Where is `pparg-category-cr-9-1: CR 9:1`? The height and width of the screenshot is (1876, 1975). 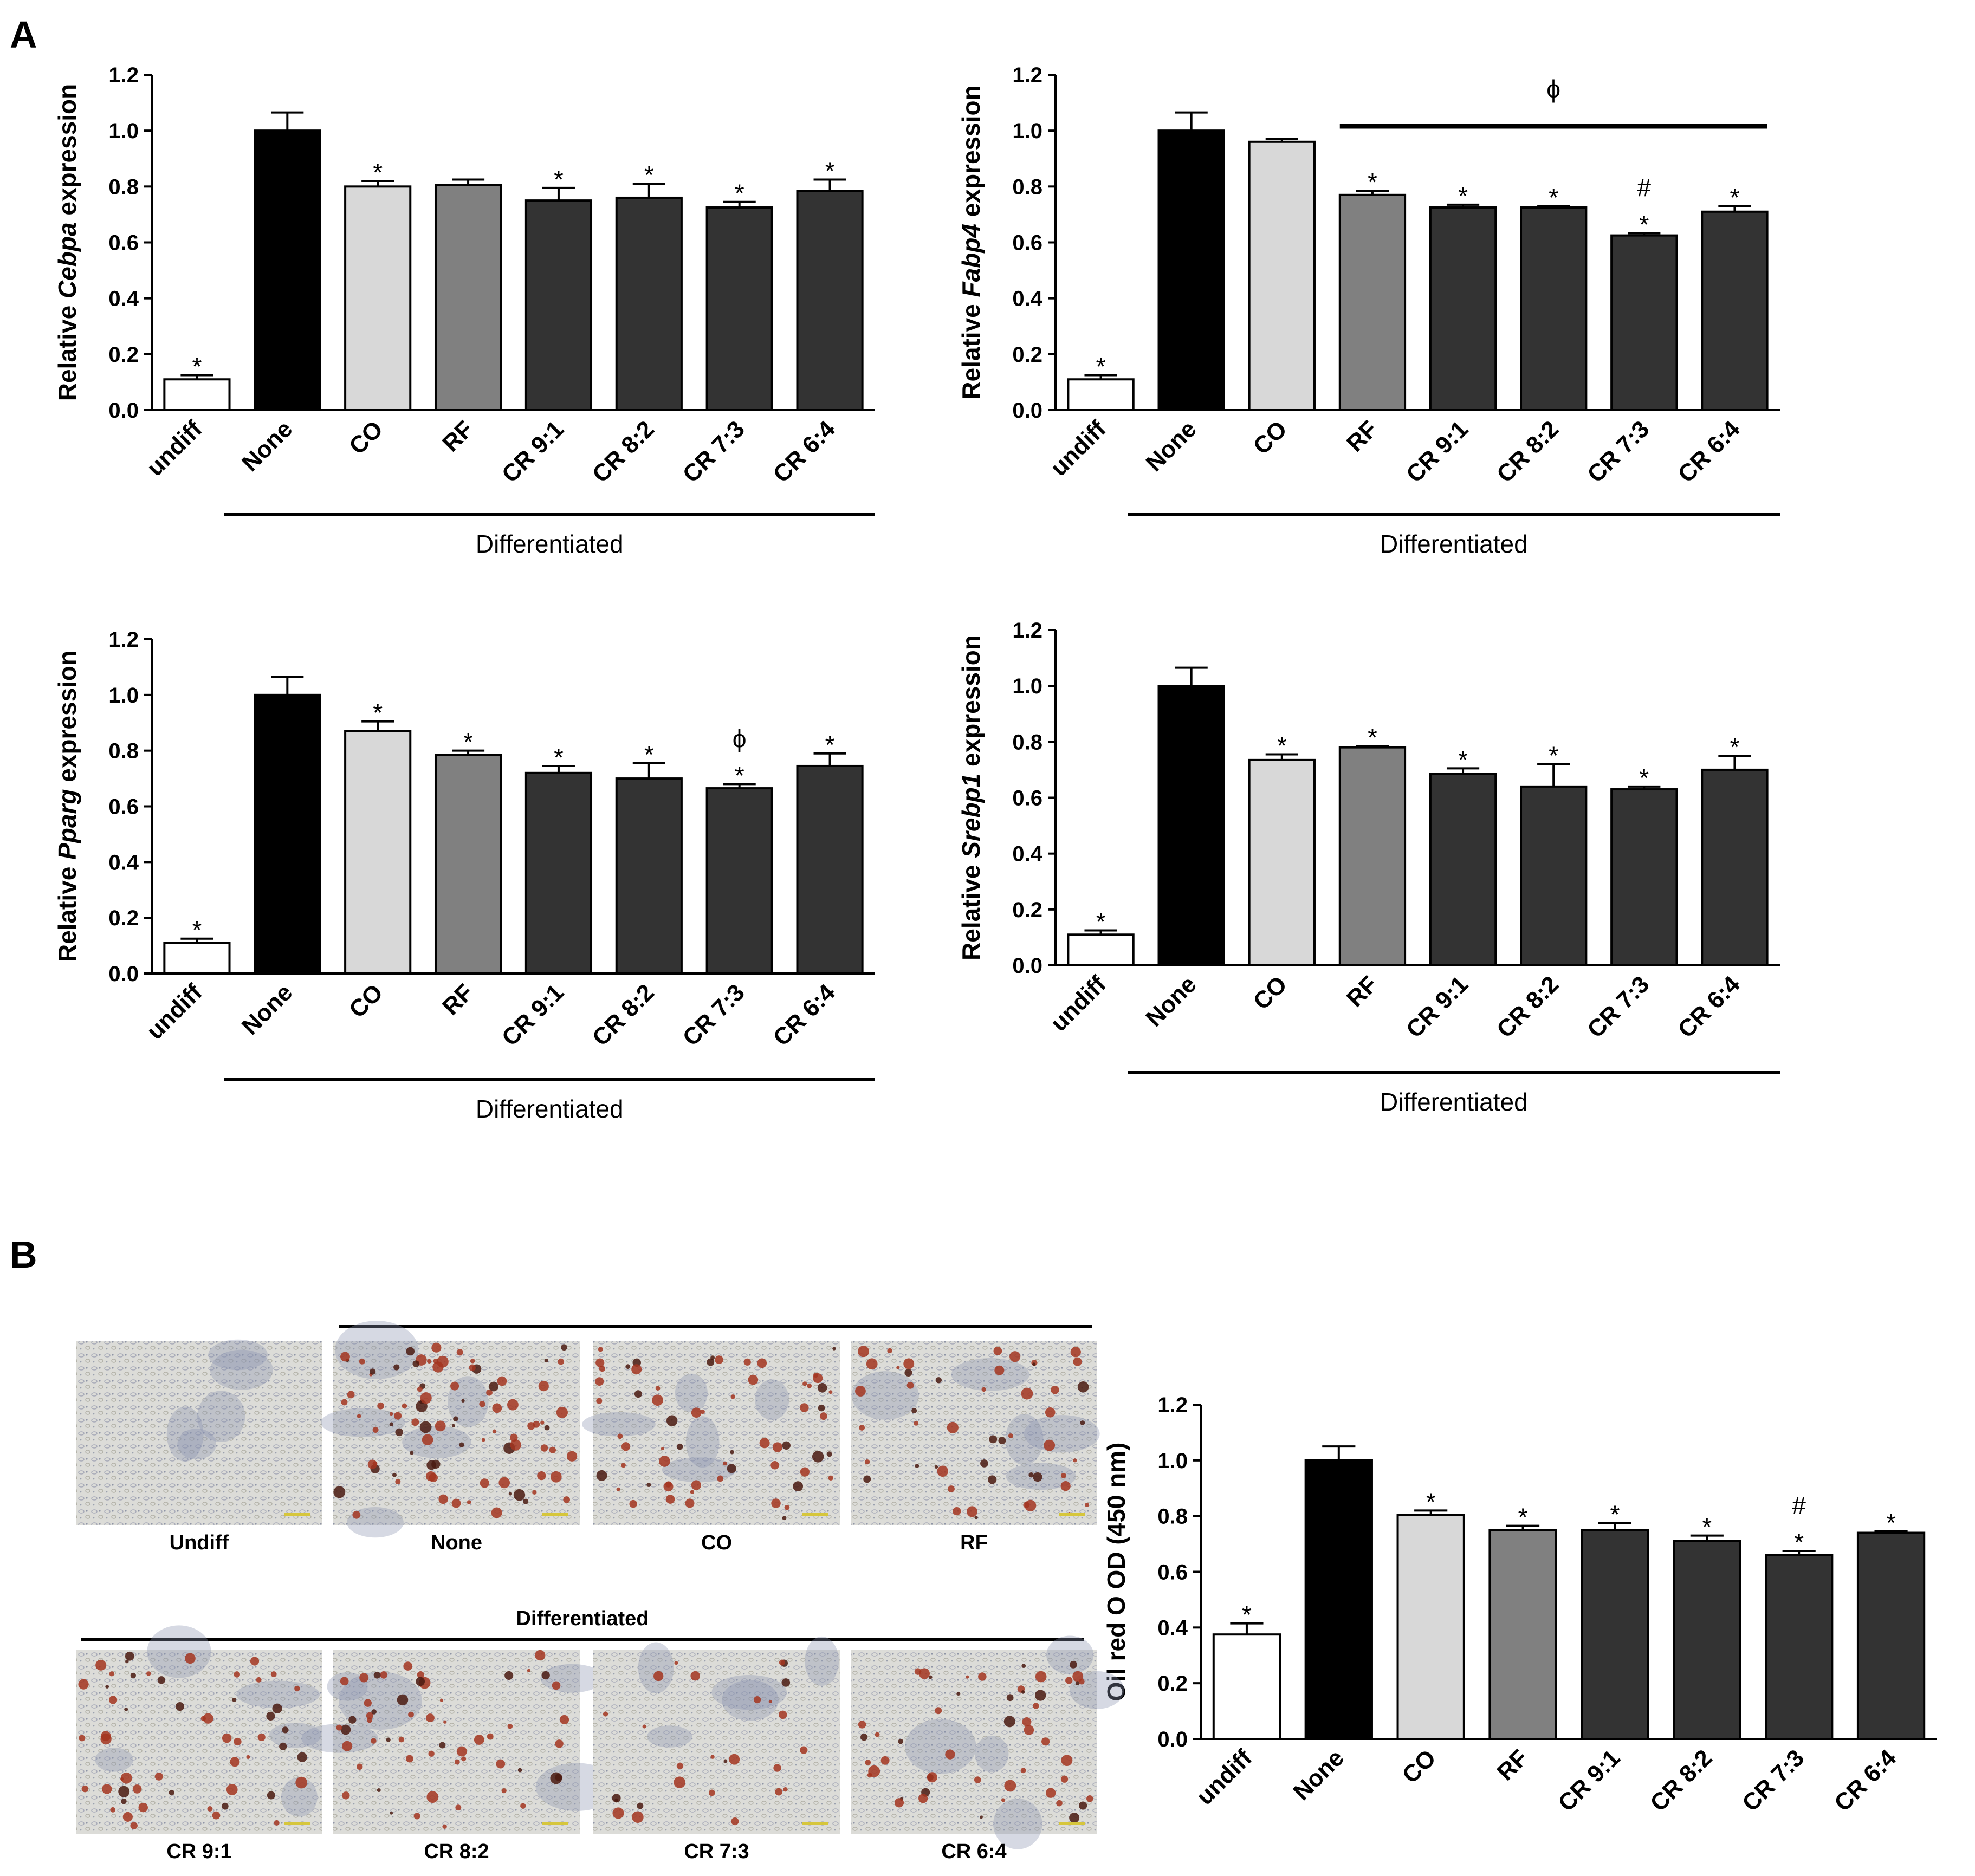
pparg-category-cr-9-1: CR 9:1 is located at coordinates (533, 1015).